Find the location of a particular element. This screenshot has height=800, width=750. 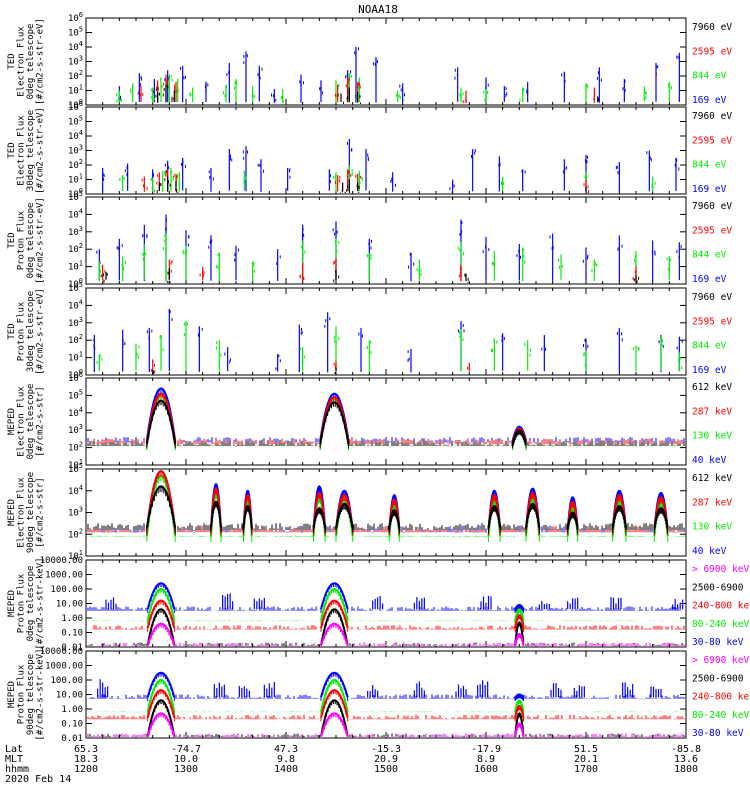

y-tick-label: 0.10 is located at coordinates (72, 634).